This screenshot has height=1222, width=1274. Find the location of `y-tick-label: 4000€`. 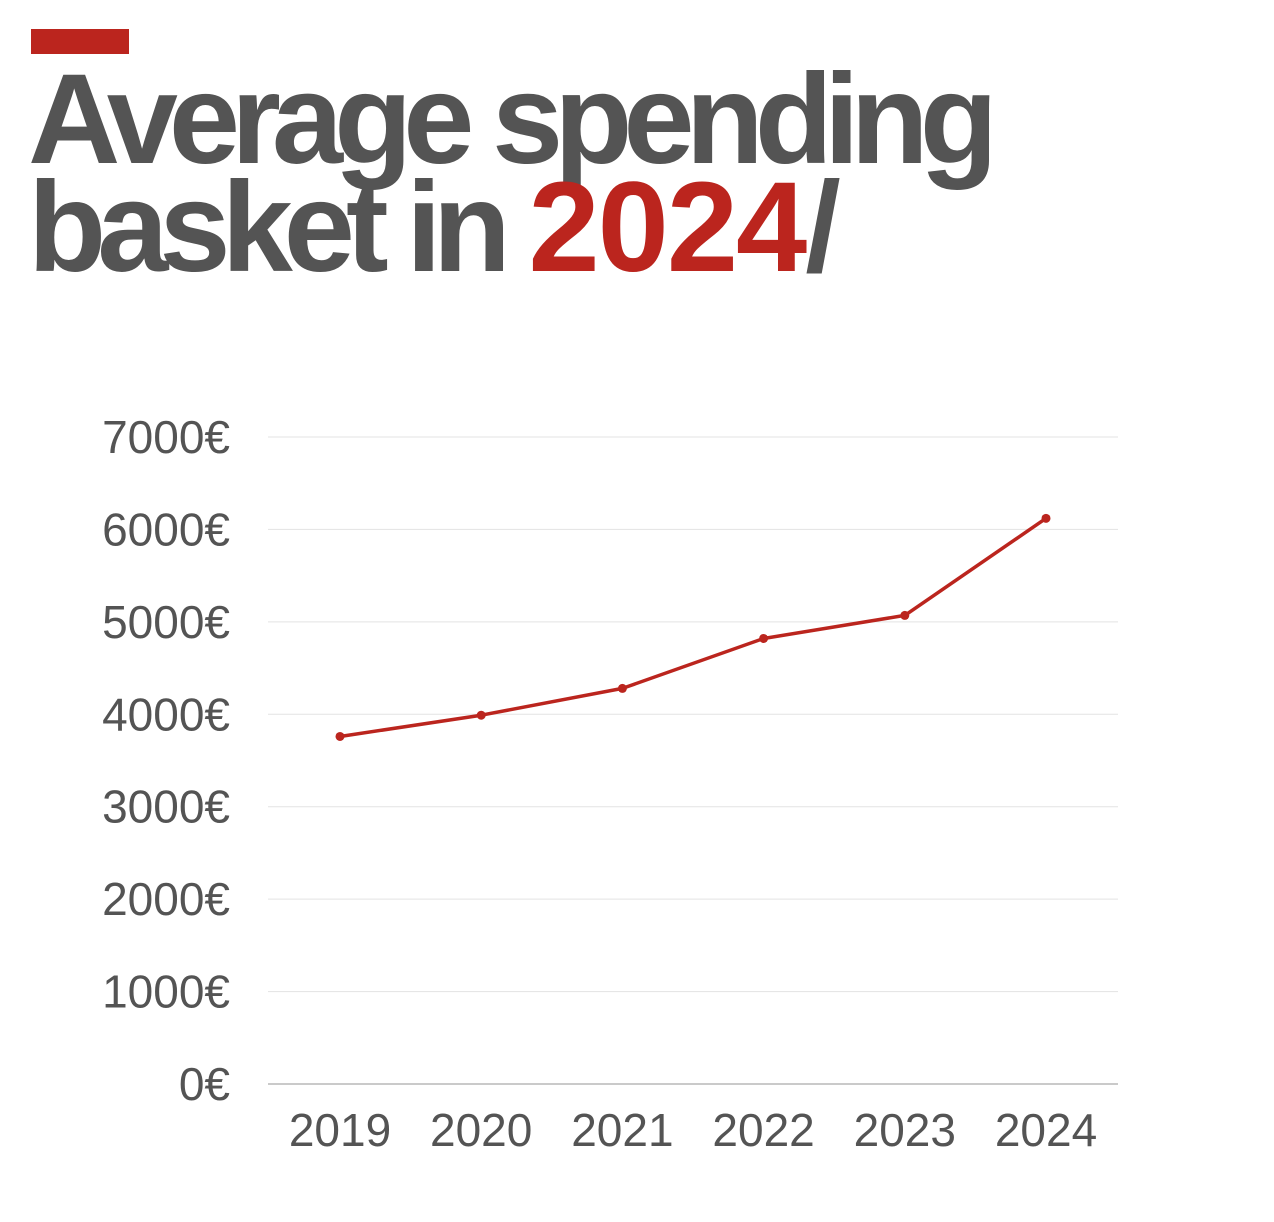

y-tick-label: 4000€ is located at coordinates (166, 714).